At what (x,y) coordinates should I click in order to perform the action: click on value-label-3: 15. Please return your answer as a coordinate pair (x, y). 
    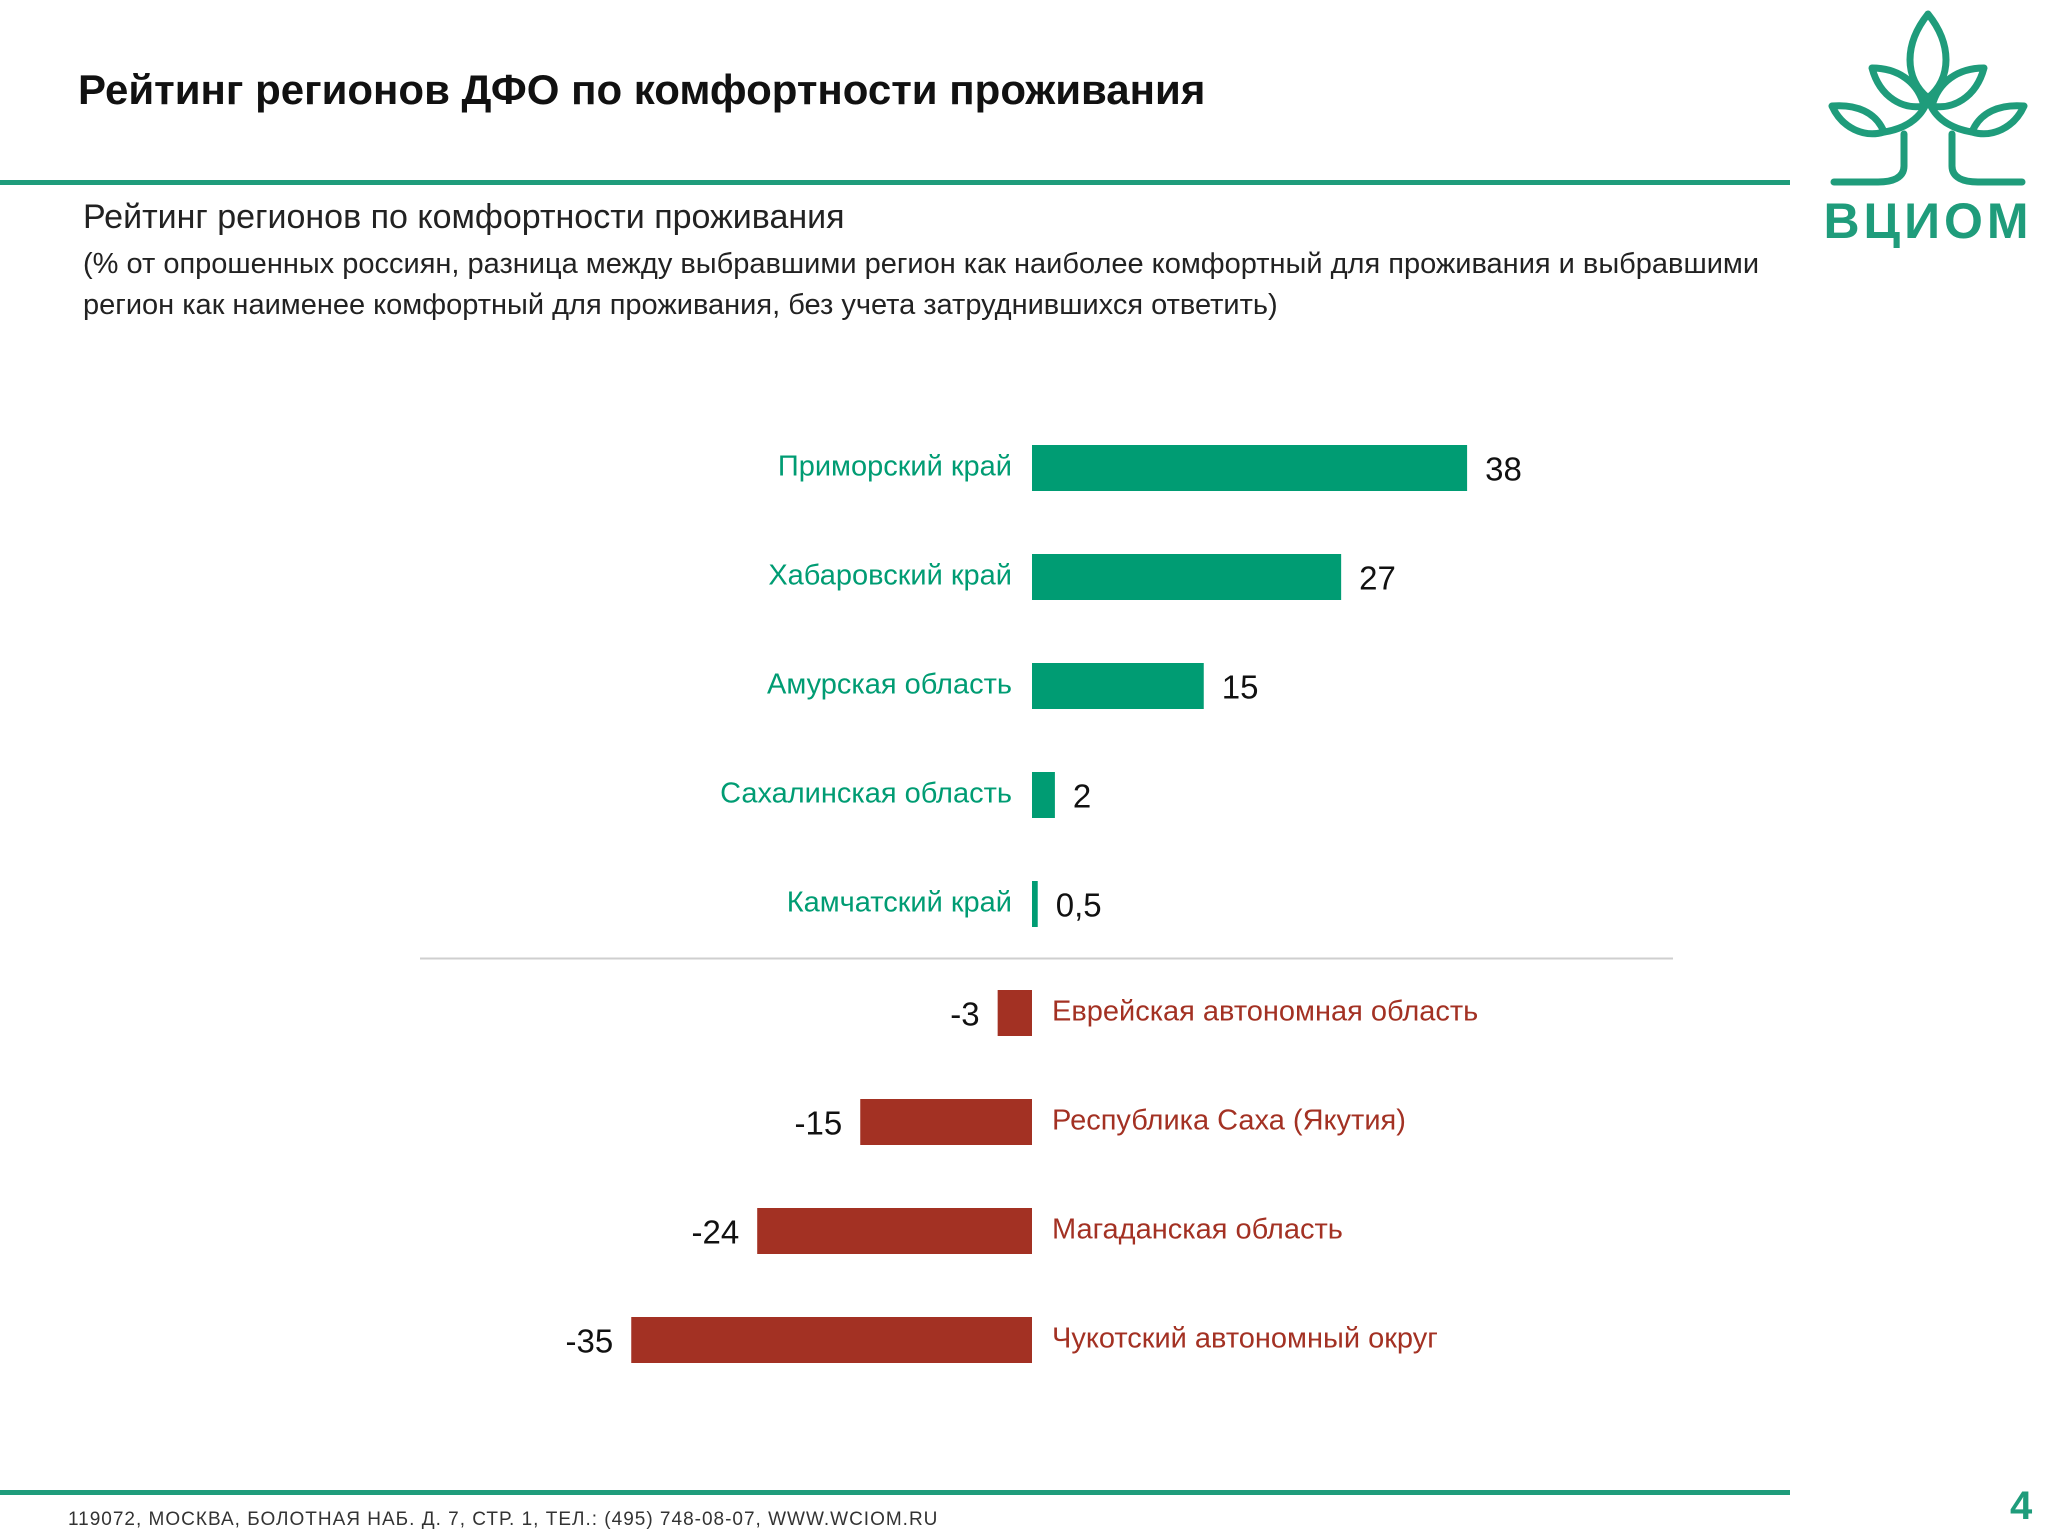
    Looking at the image, I should click on (1240, 687).